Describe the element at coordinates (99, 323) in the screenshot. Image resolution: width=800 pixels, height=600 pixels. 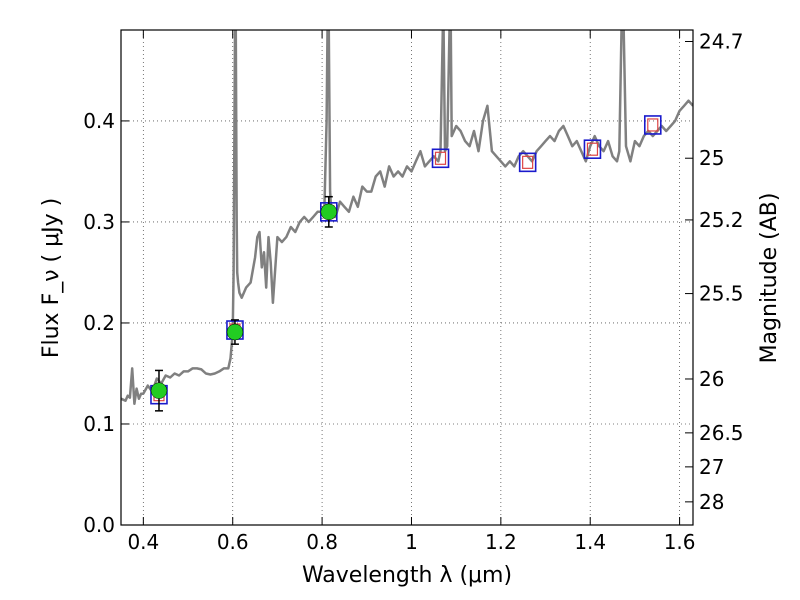
I see `y-tick-label: 0.2` at that location.